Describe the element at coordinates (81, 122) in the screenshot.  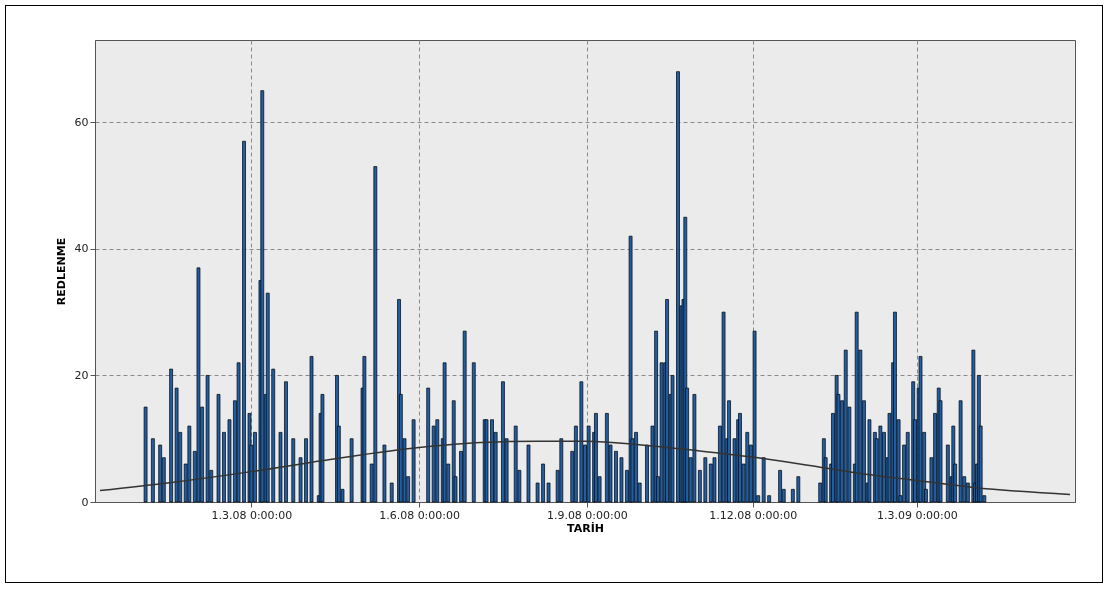
I see `y-tick-label: 60` at that location.